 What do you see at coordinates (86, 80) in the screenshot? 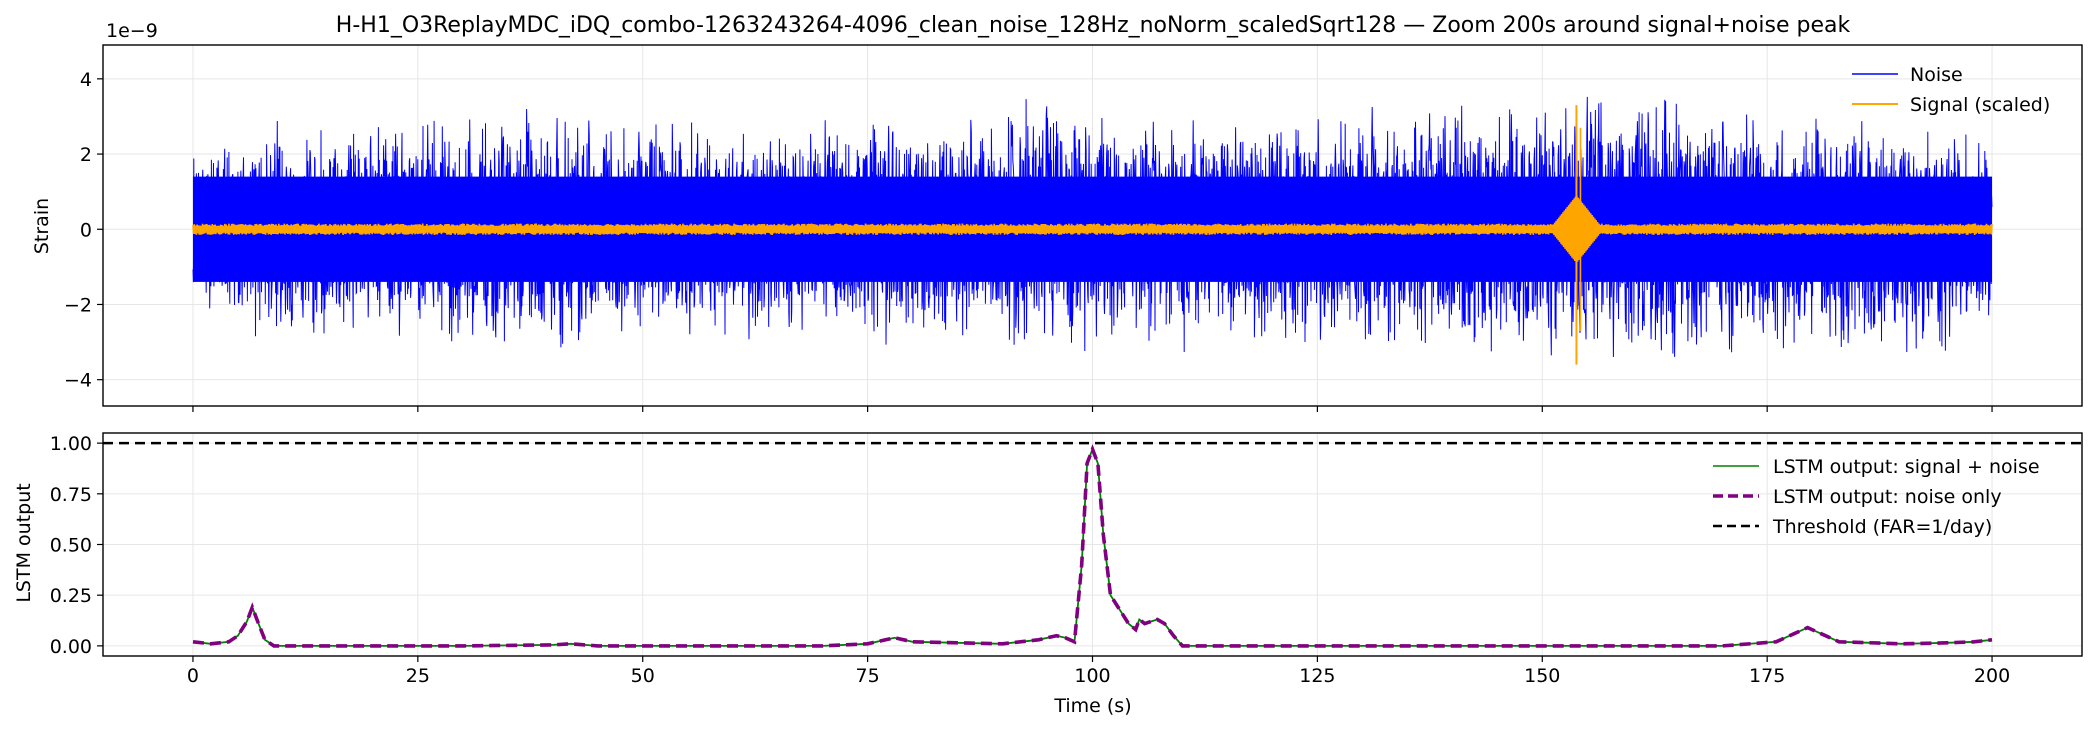
I see `strain-y-tick-label: 4` at bounding box center [86, 80].